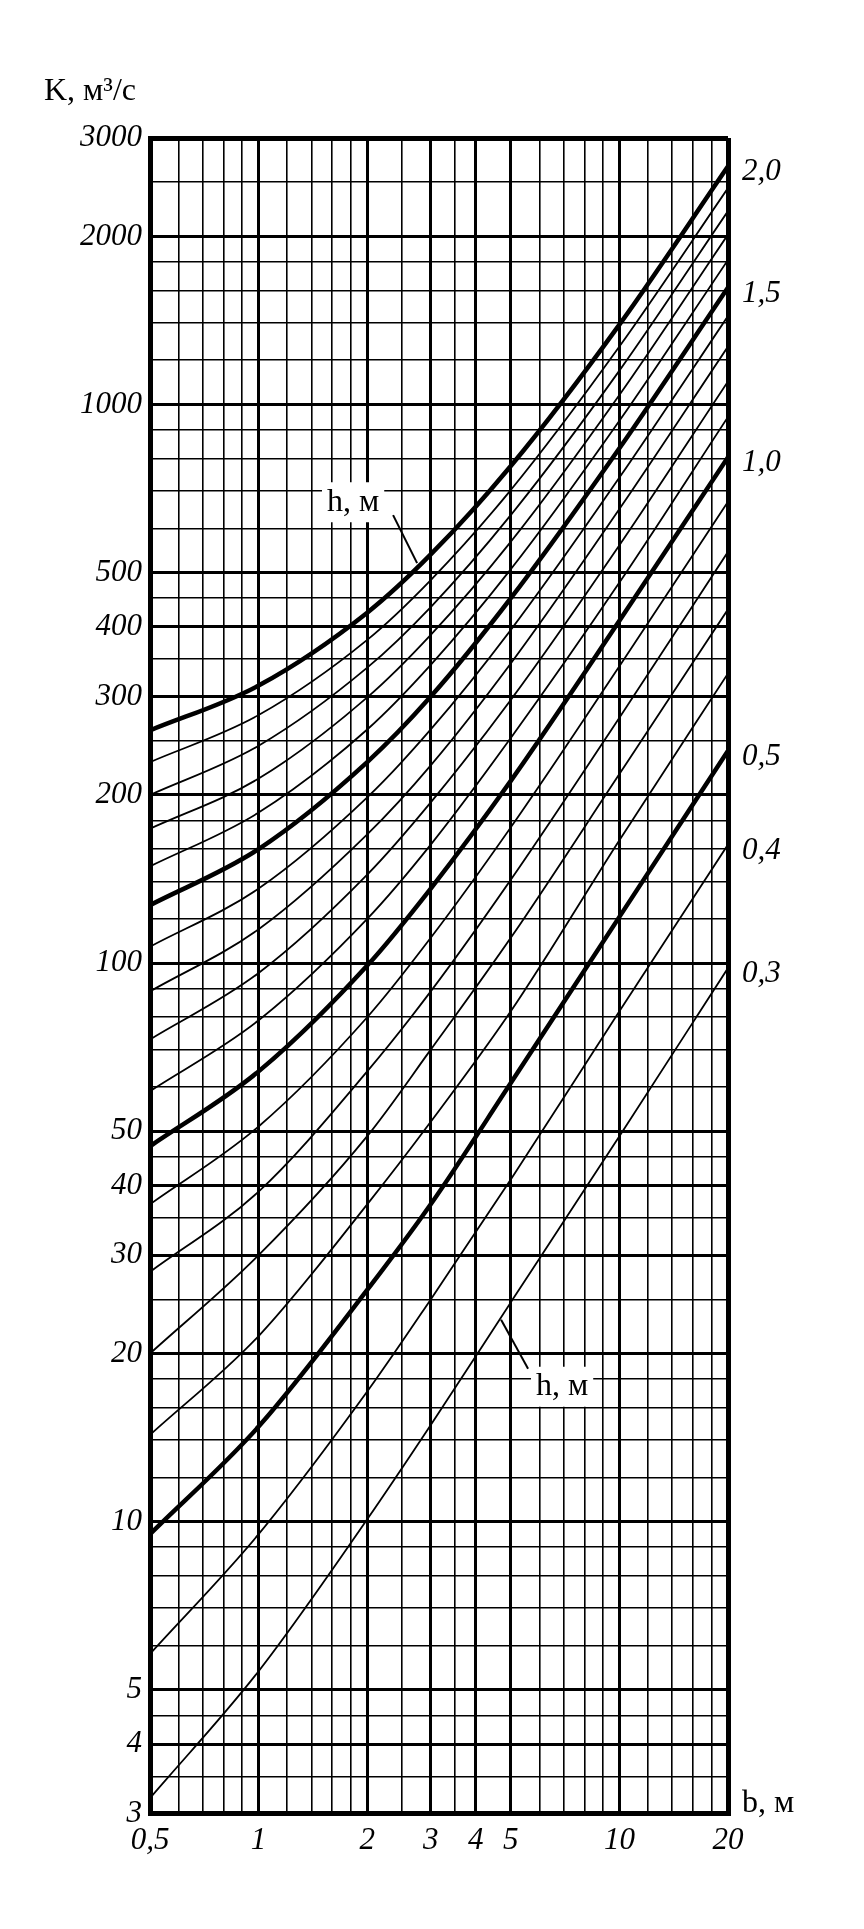  I want to click on y-tick-label: 2000, so click(111, 234).